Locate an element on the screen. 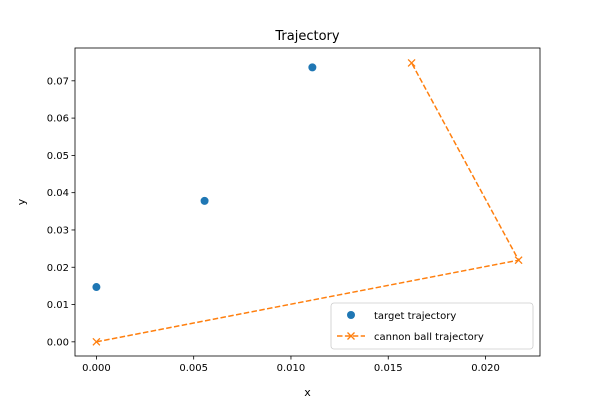  legend-entry-target: target trajectory is located at coordinates (401, 316).